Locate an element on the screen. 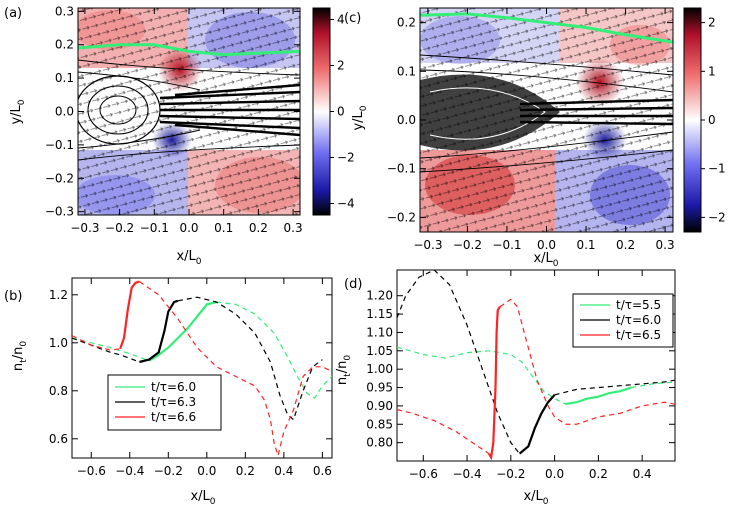  panel-a-ytick-label: 0.0 is located at coordinates (64, 112).